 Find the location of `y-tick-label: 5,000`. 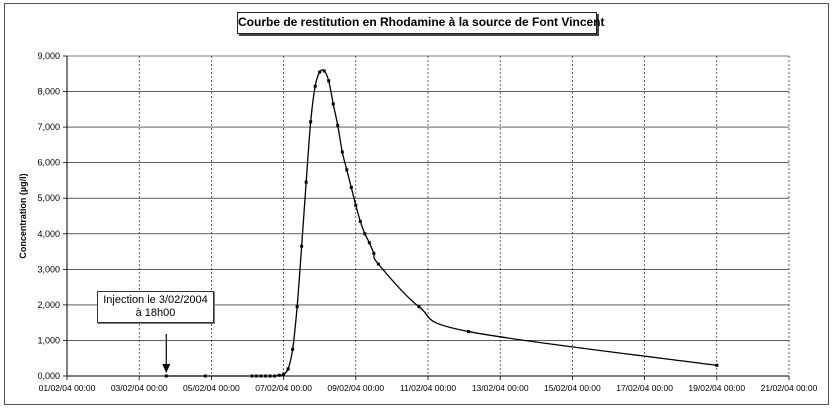

y-tick-label: 5,000 is located at coordinates (48, 198).